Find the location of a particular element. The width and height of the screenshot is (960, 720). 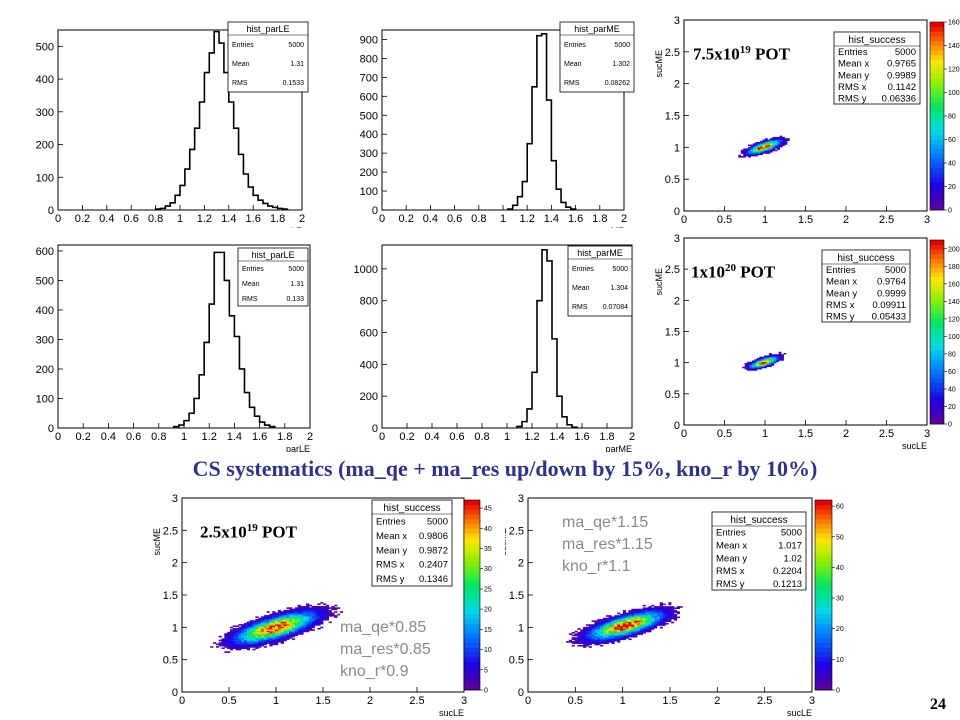

palette-tick-label: 40 is located at coordinates (840, 568).